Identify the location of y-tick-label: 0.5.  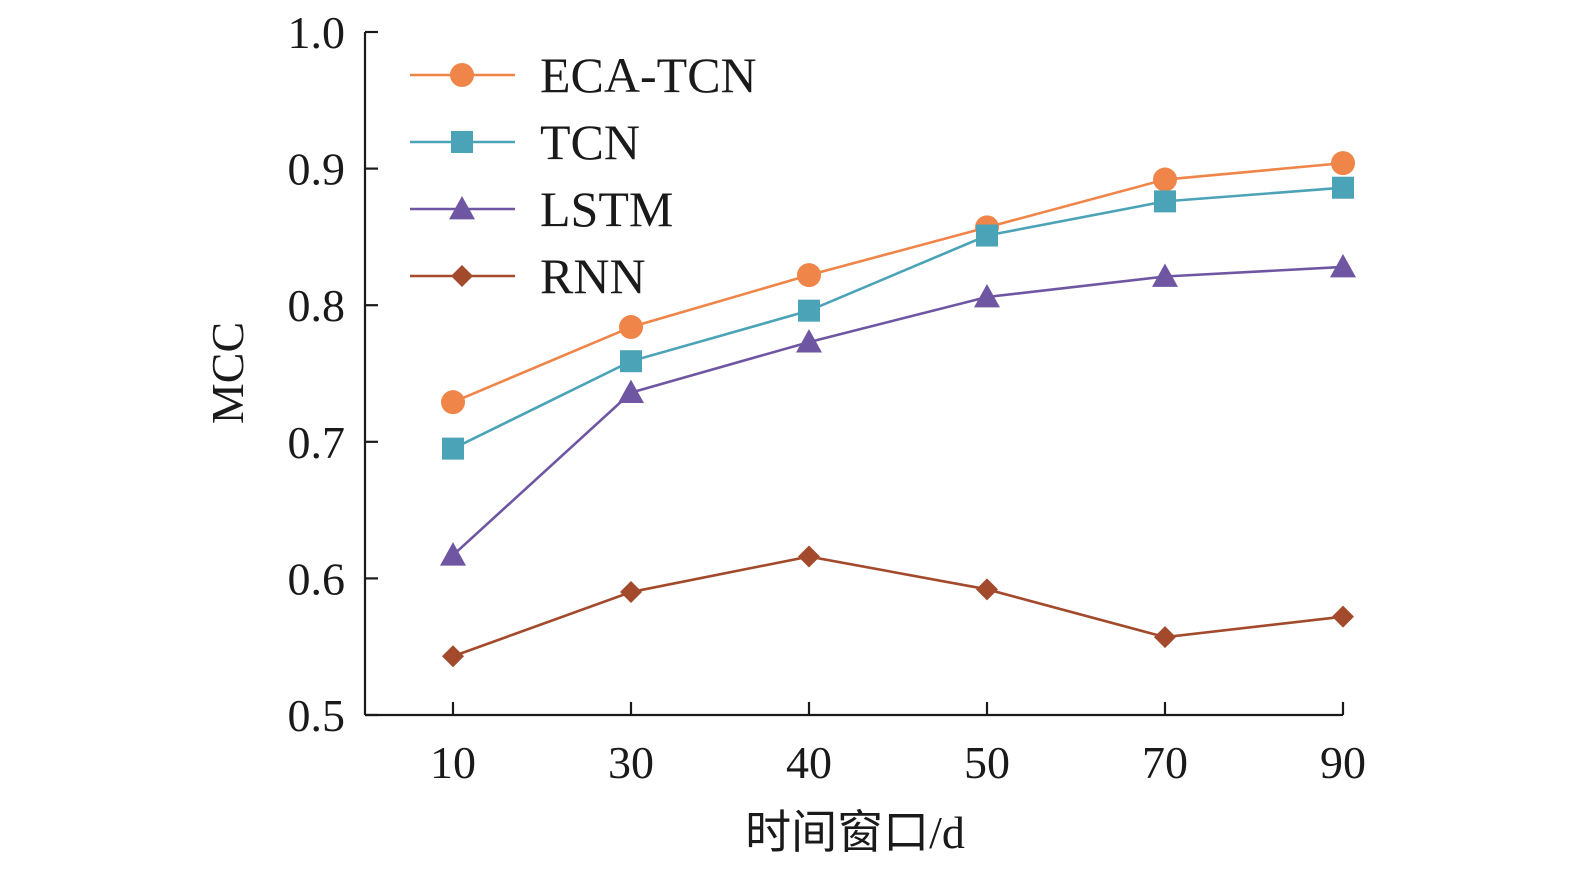
(317, 715).